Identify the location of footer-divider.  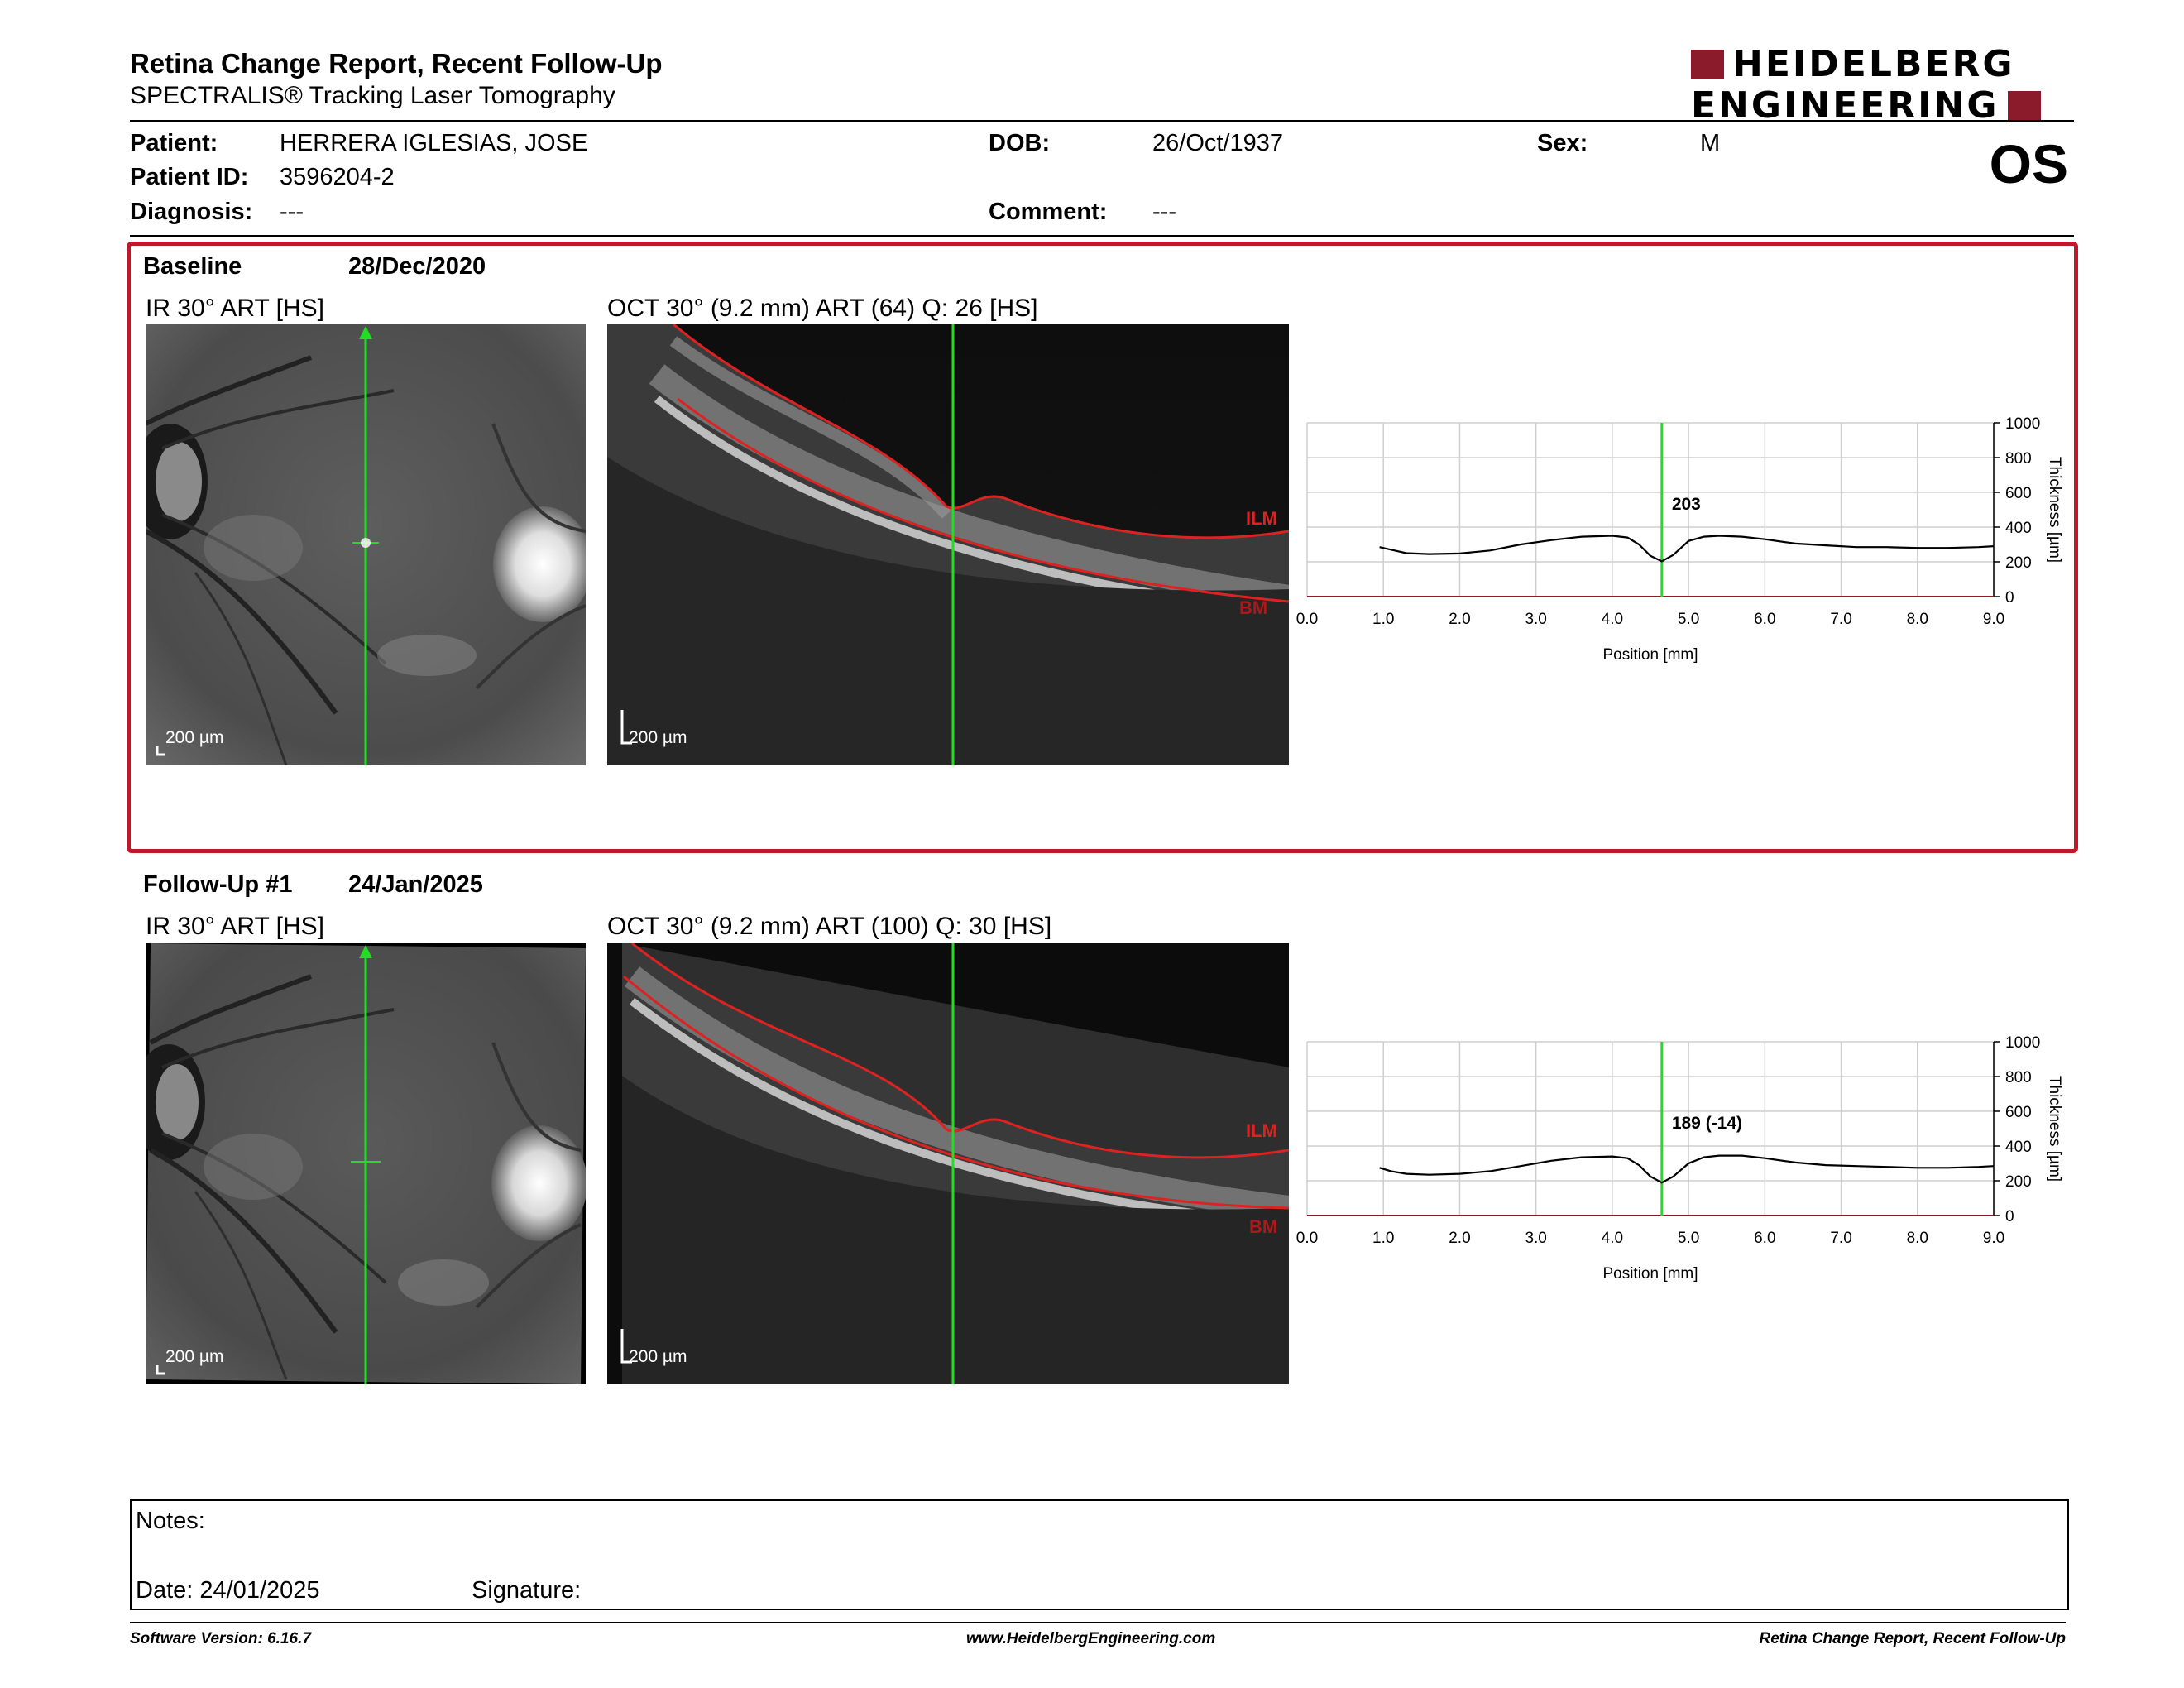
(1098, 1622).